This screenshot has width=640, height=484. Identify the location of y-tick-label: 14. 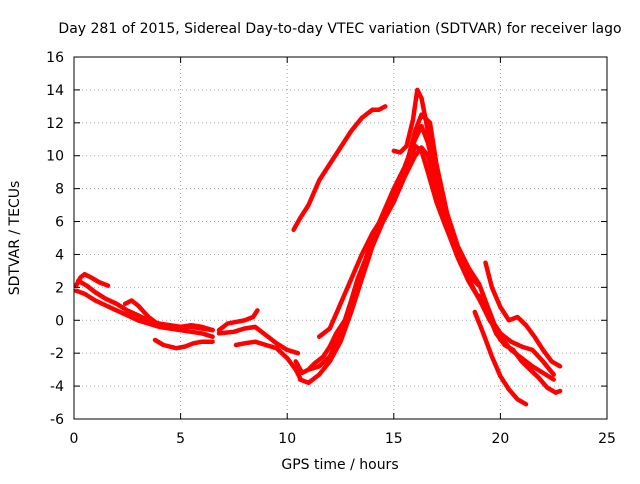
(55, 91).